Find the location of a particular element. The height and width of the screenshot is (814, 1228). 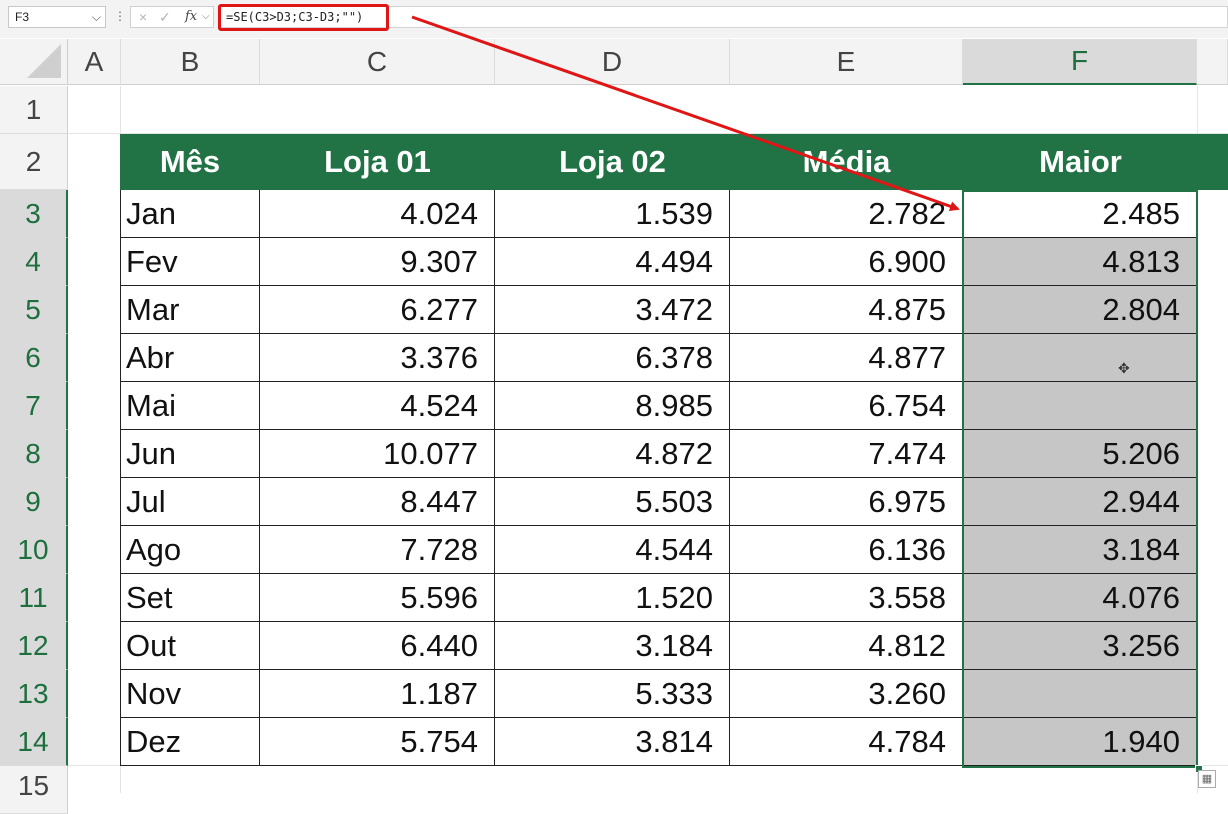

column-header-d: D is located at coordinates (612, 62).